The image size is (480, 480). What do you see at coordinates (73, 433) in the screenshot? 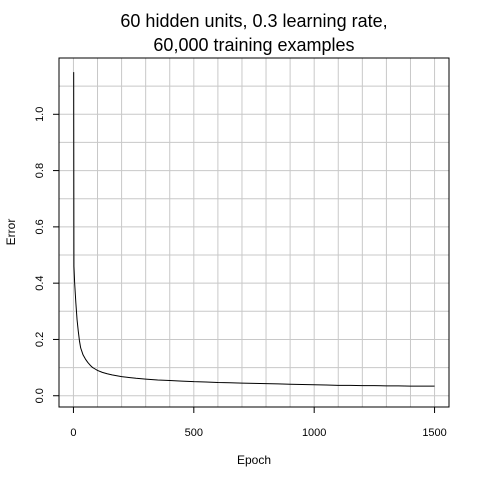
I see `x-tick-label-0: 0` at bounding box center [73, 433].